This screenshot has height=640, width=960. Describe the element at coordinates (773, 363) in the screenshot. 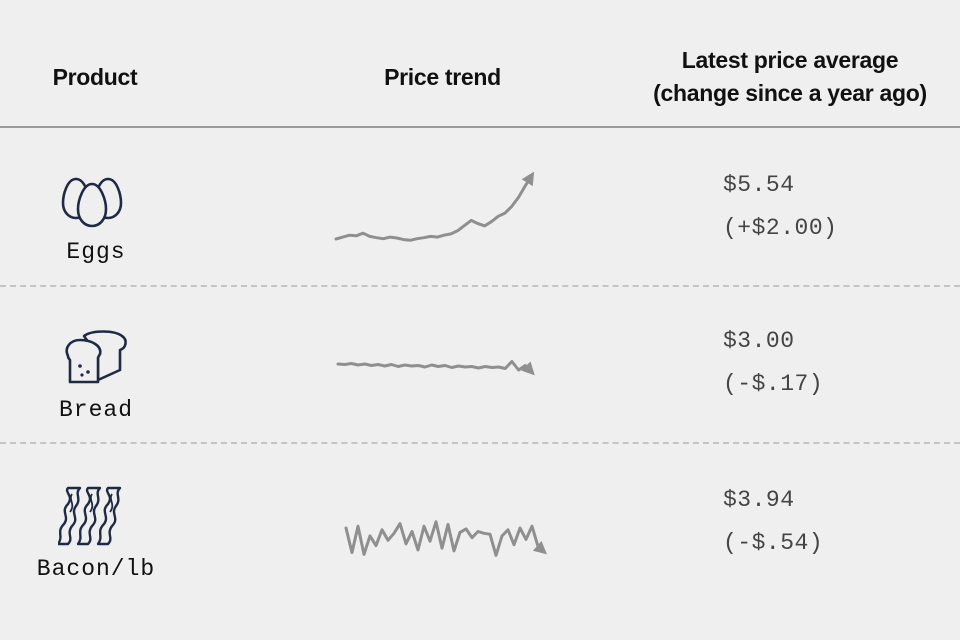

I see `latest-price: $3.00 (-$.17)` at that location.